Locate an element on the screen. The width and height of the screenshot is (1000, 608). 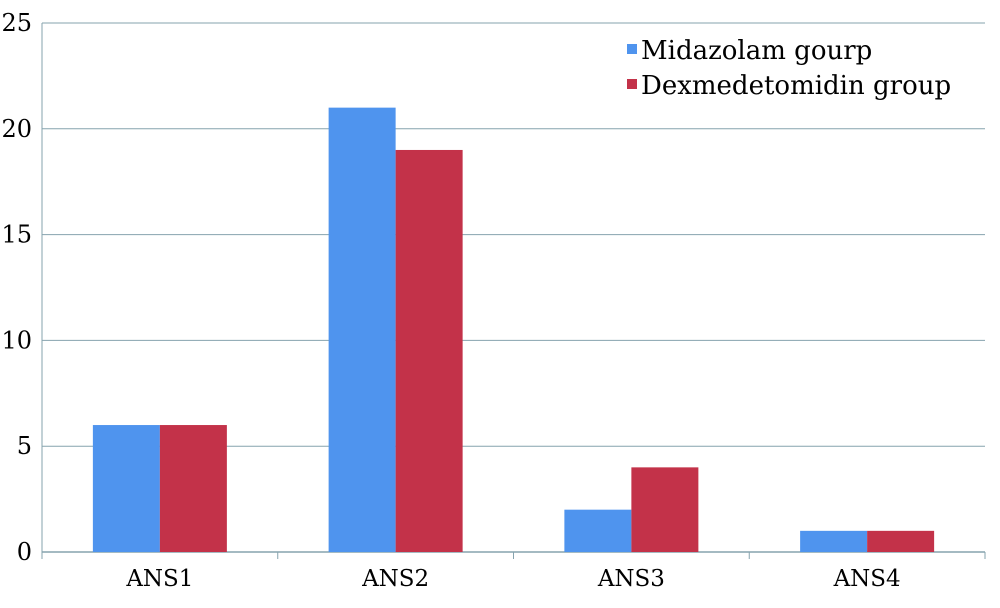
x-tick-label: ANS2 is located at coordinates (395, 579).